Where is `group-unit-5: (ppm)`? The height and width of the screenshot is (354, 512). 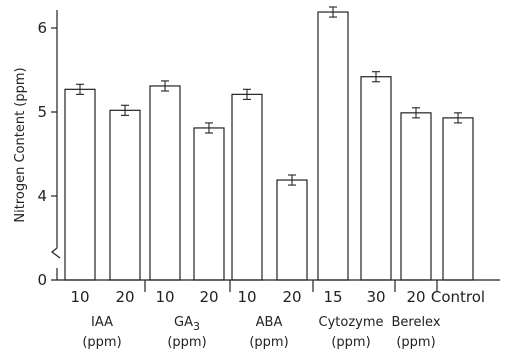 group-unit-5: (ppm) is located at coordinates (415, 342).